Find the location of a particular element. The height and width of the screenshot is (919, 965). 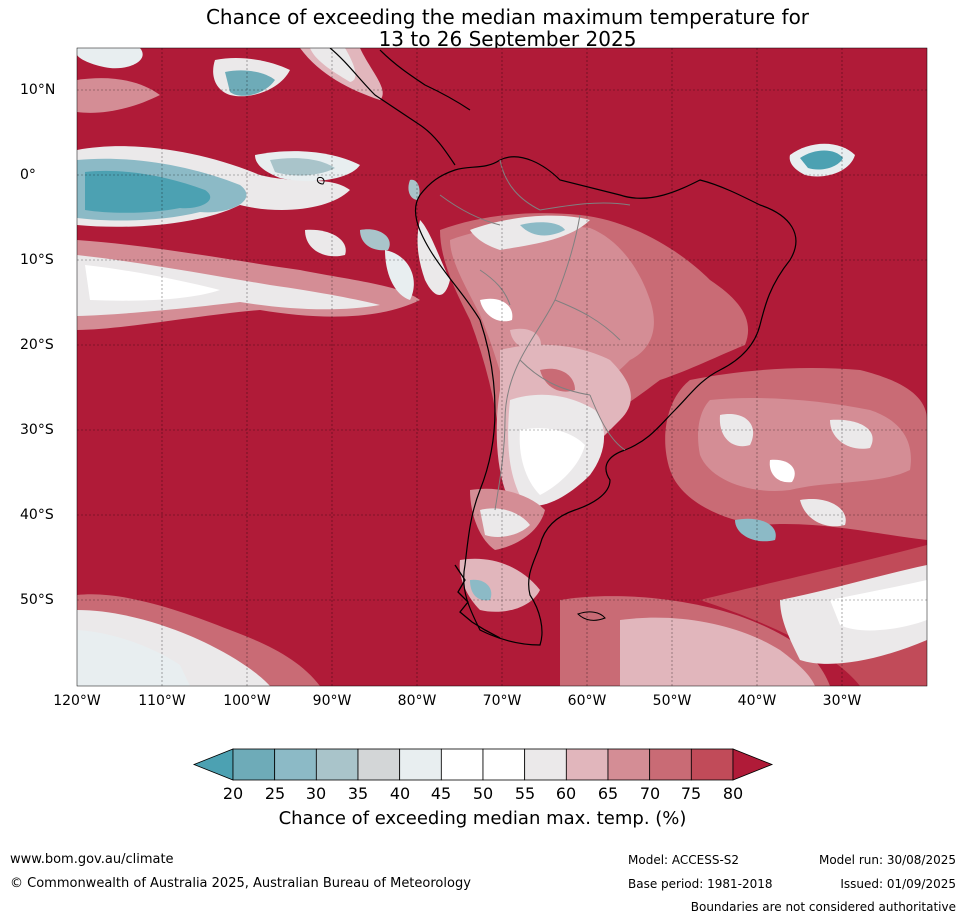

lon-tick-label: 30°W is located at coordinates (842, 701).